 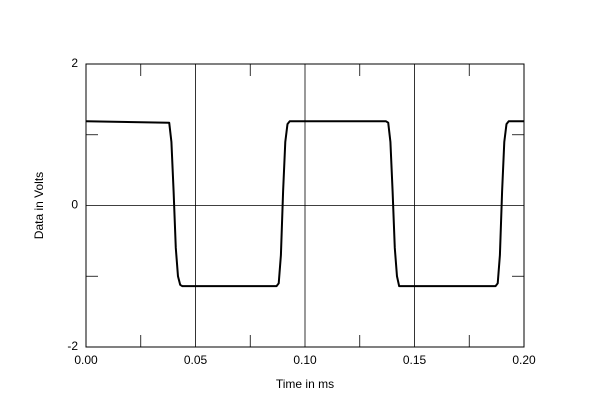 What do you see at coordinates (74, 205) in the screenshot?
I see `y-tick-label: 0` at bounding box center [74, 205].